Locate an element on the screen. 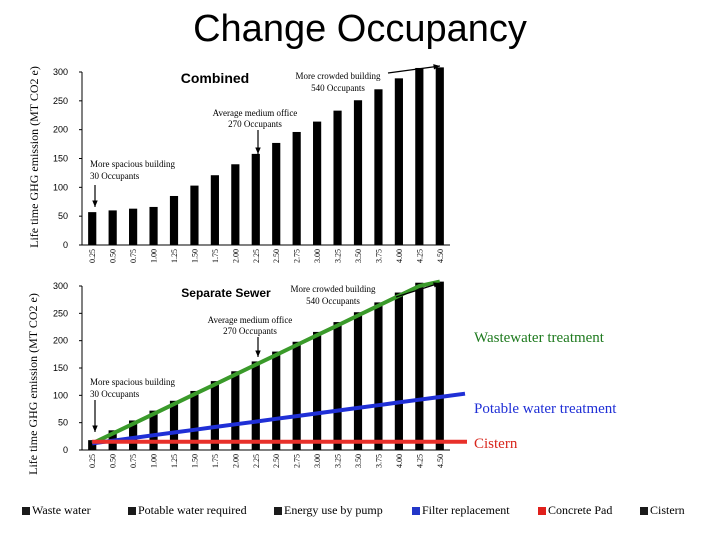 The image size is (720, 540). separate-sewer-x-tick-label: 0.25 is located at coordinates (92, 461).